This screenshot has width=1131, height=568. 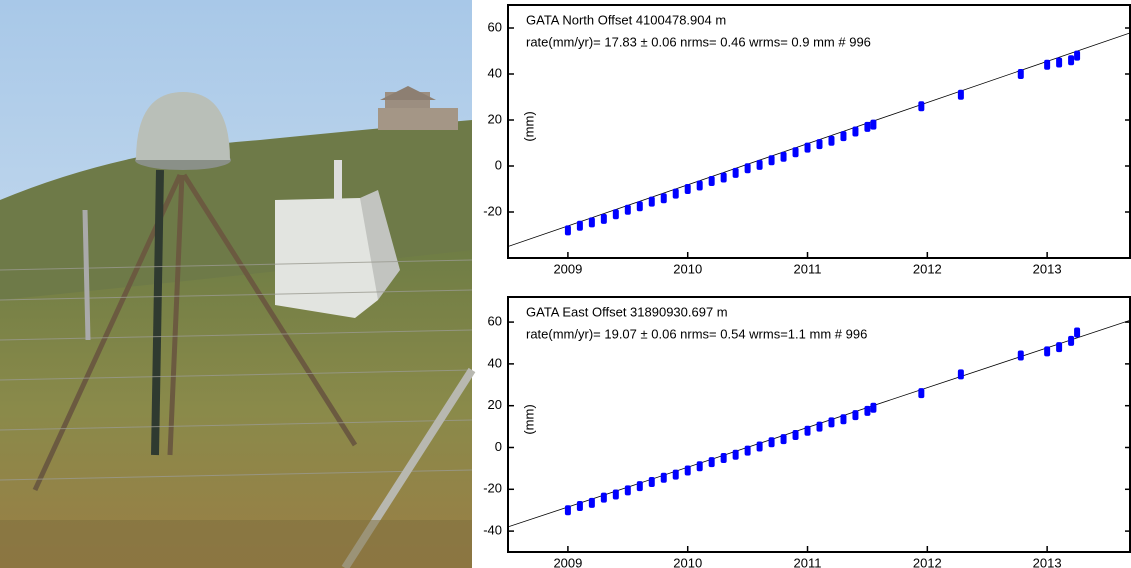 What do you see at coordinates (492, 530) in the screenshot?
I see `y-tick-label: -40` at bounding box center [492, 530].